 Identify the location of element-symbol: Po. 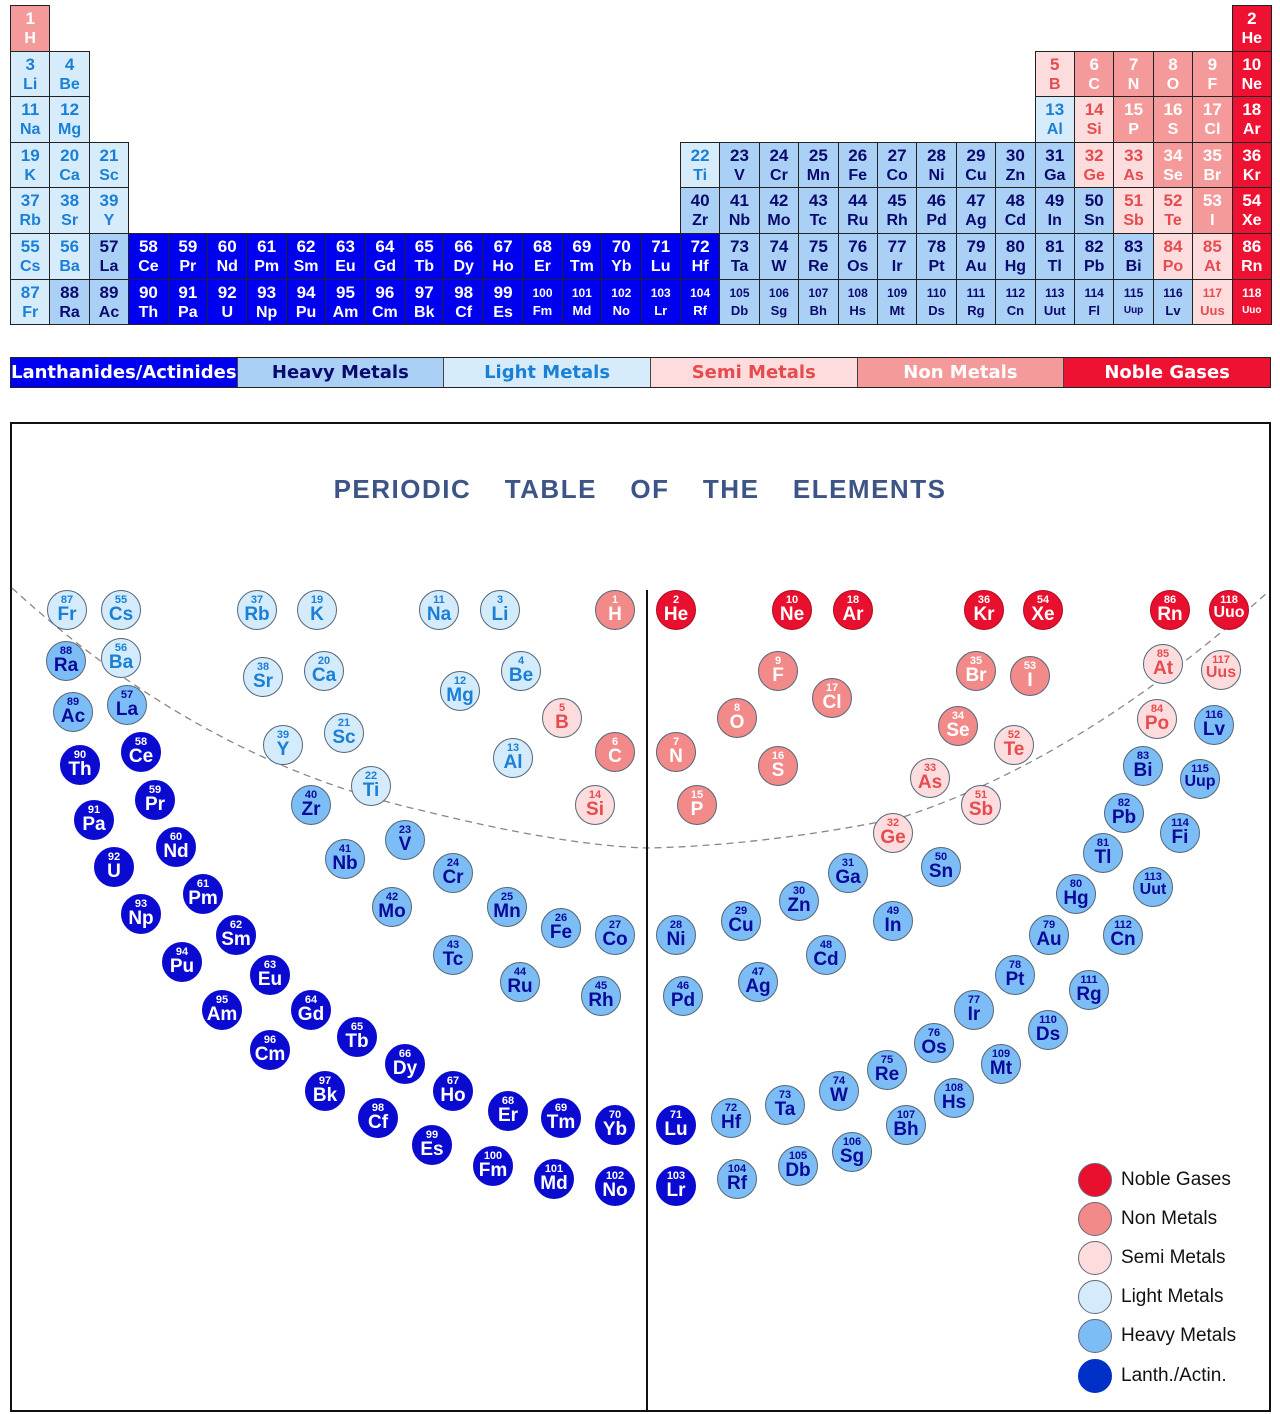
(1157, 723).